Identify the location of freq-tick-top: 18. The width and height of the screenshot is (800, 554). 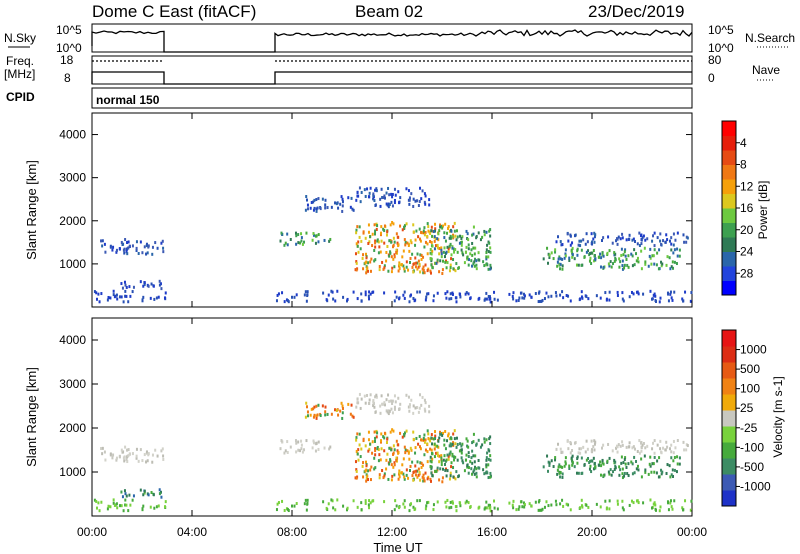
(67, 60).